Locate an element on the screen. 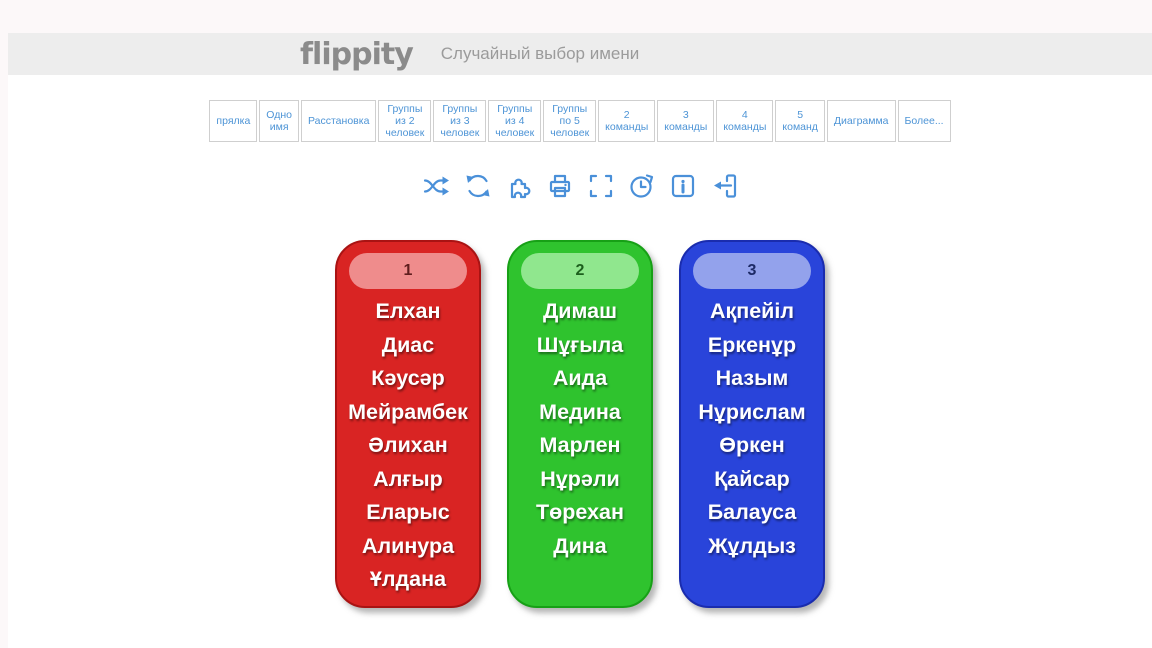 Image resolution: width=1152 pixels, height=648 pixels. group-name: Өркен is located at coordinates (752, 445).